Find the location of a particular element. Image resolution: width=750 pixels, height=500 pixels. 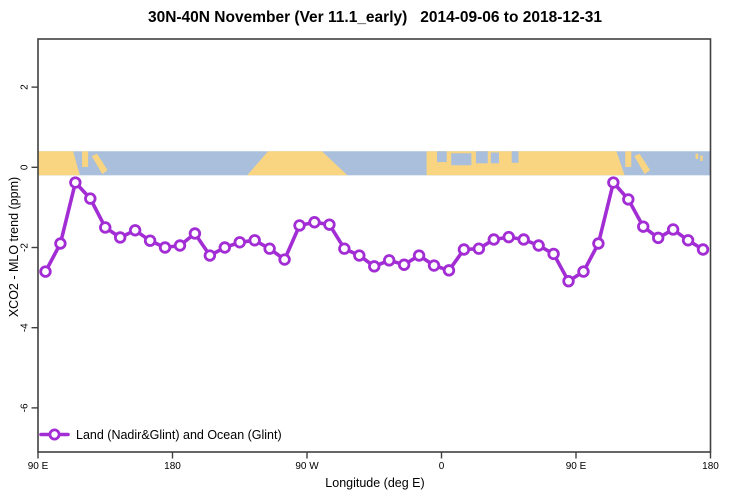

map-land-korea-right is located at coordinates (628, 159).